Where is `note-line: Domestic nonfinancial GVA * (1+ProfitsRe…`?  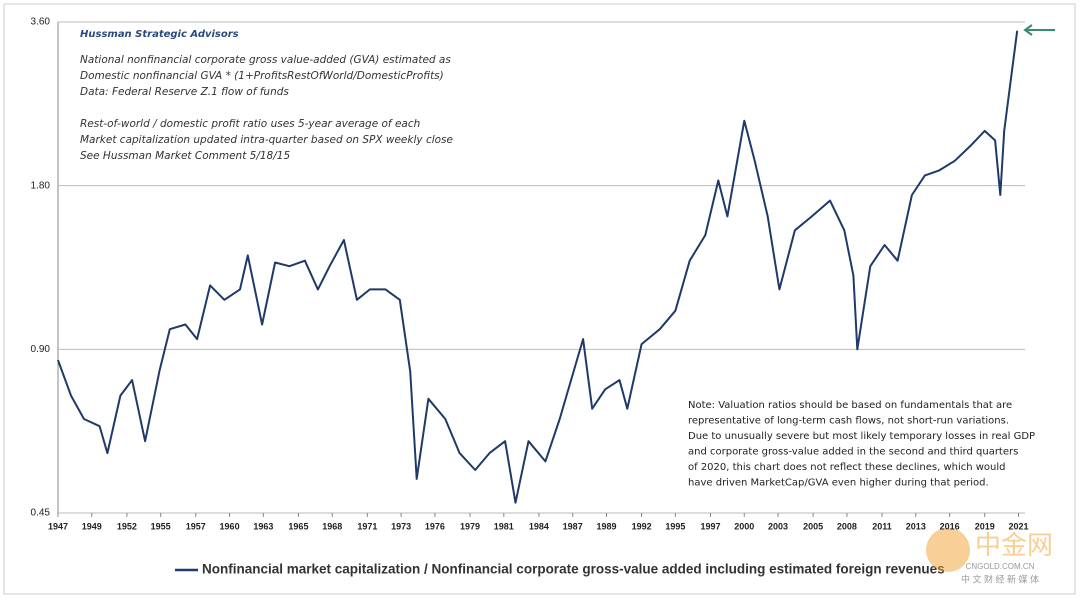
note-line: Domestic nonfinancial GVA * (1+ProfitsRe… is located at coordinates (262, 76).